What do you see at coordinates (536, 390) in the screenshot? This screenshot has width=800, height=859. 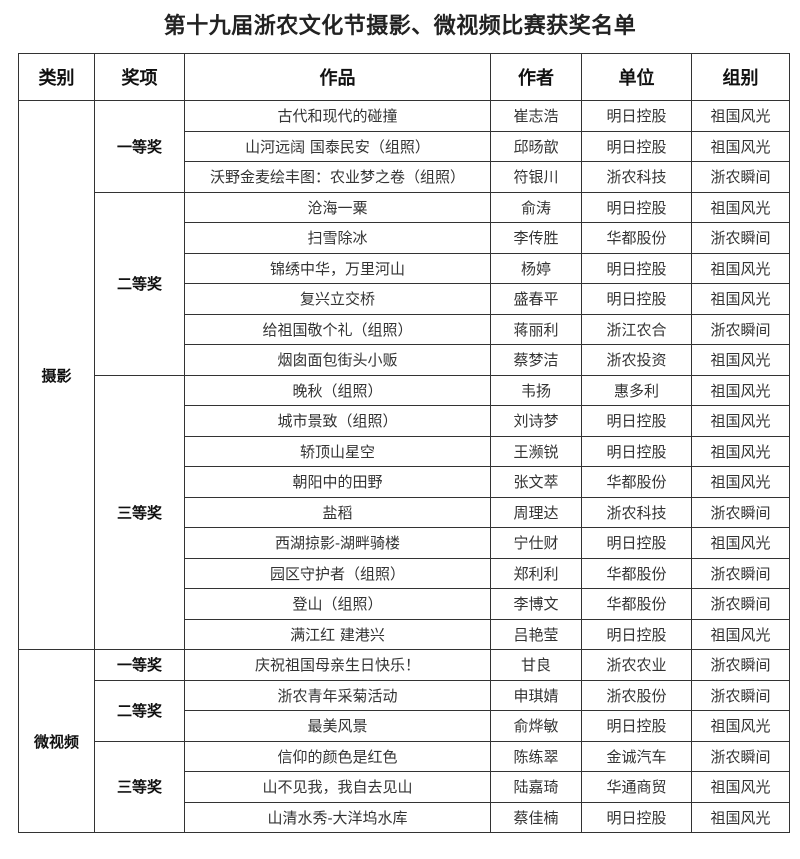 I see `author-cell: 韦扬` at bounding box center [536, 390].